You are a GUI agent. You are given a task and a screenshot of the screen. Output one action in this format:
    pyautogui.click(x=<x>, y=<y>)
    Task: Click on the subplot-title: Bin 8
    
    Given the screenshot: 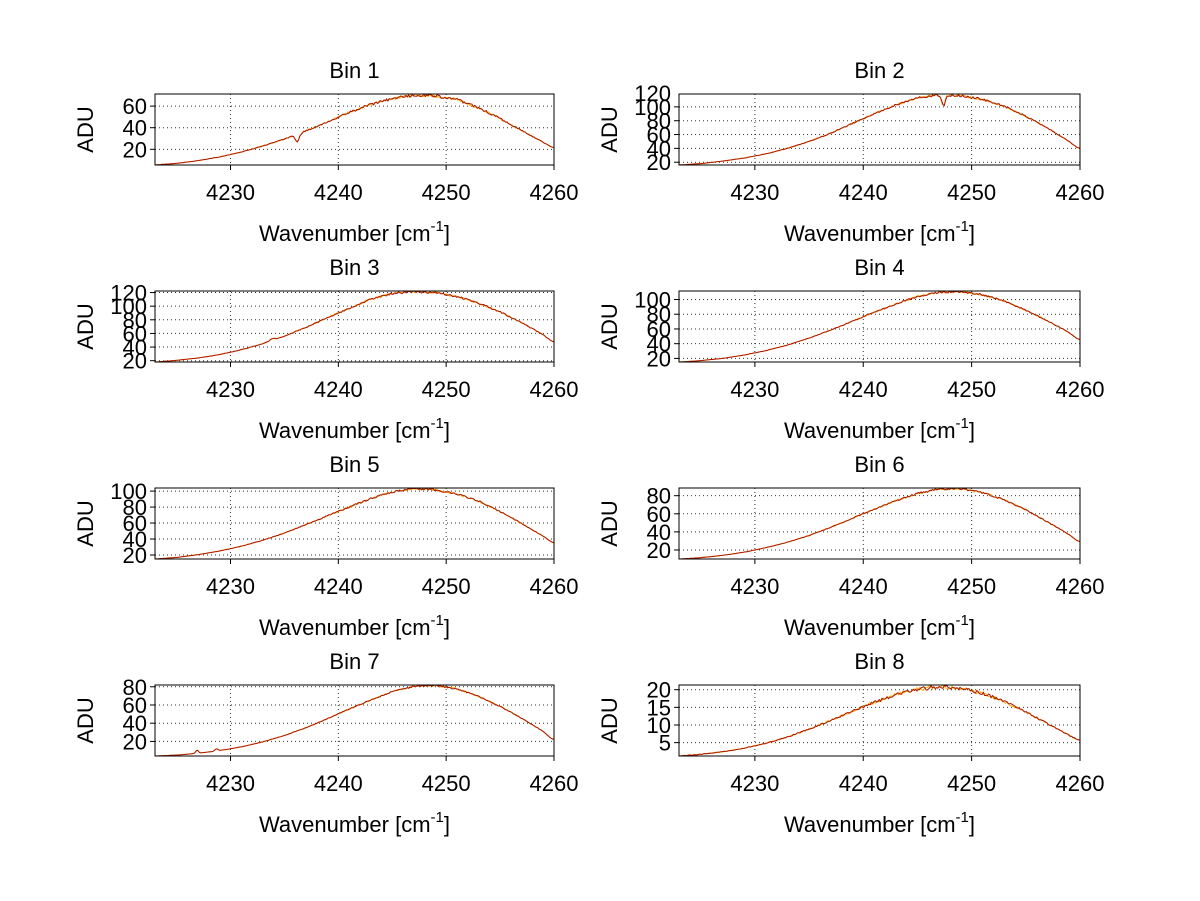 What is the action you would take?
    pyautogui.click(x=879, y=661)
    